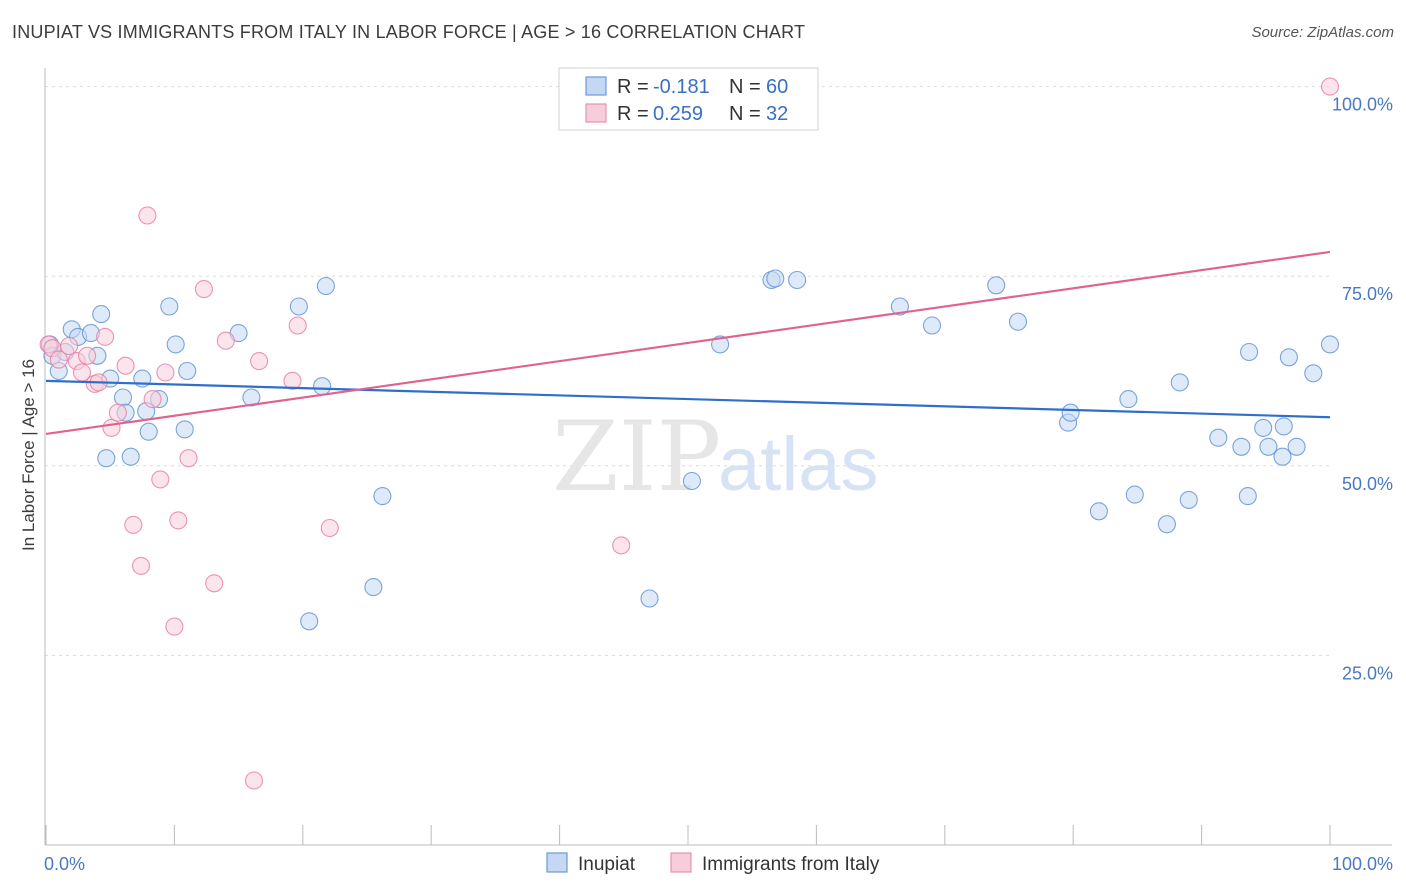 This screenshot has height=892, width=1406. What do you see at coordinates (678, 114) in the screenshot?
I see `legend-r-value-italy: 0.259` at bounding box center [678, 114].